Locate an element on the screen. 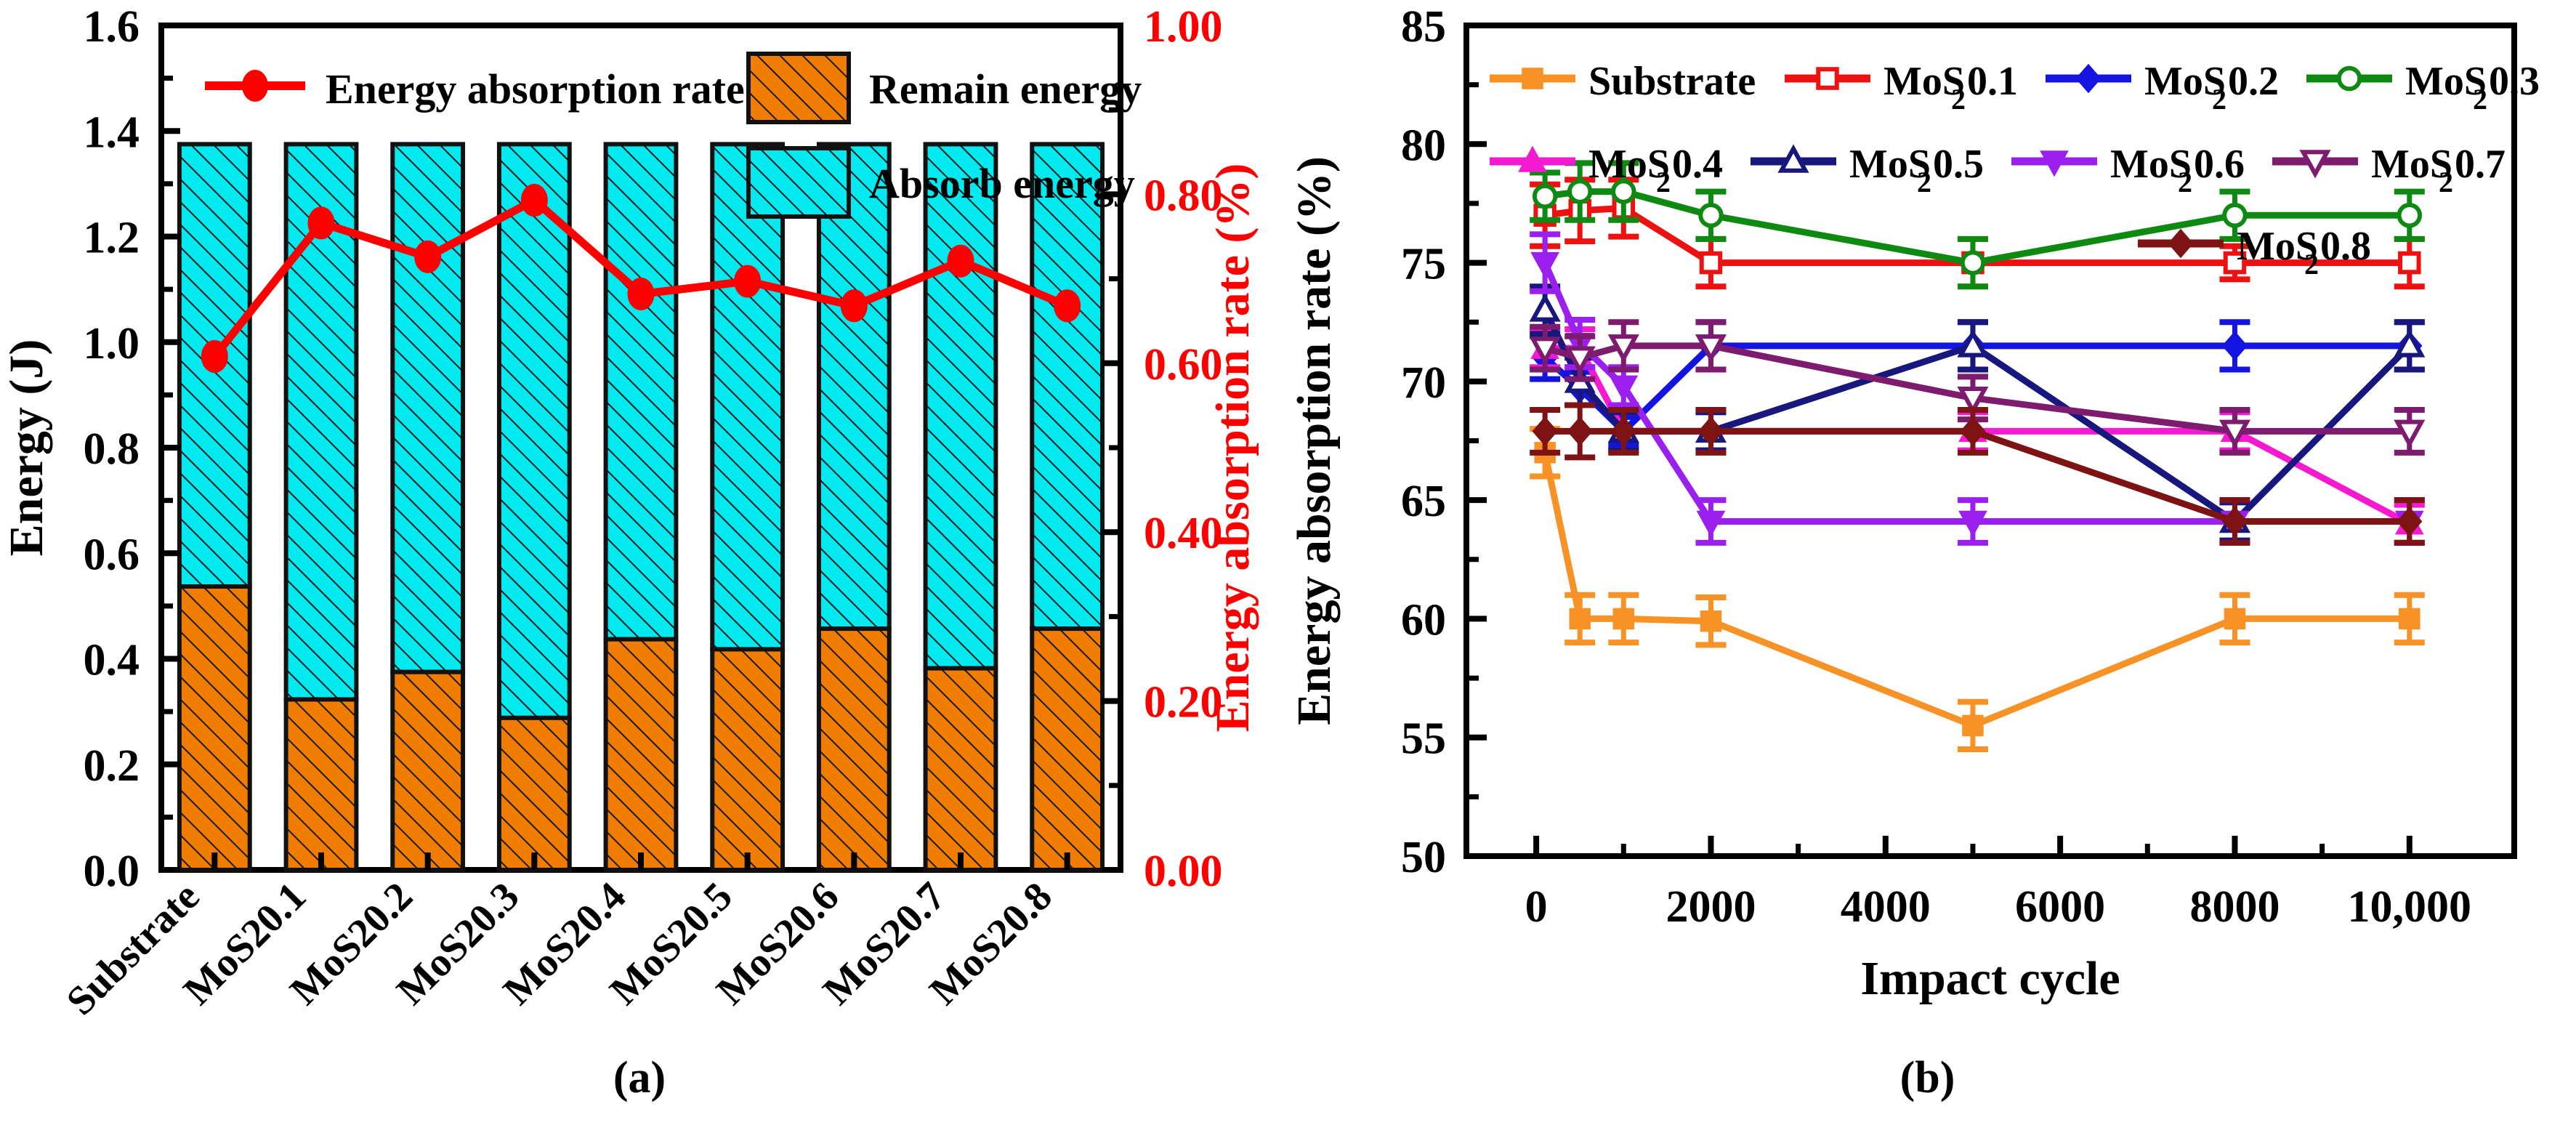 The image size is (2576, 1125). y-tick-label-left: 1.2 is located at coordinates (112, 238).